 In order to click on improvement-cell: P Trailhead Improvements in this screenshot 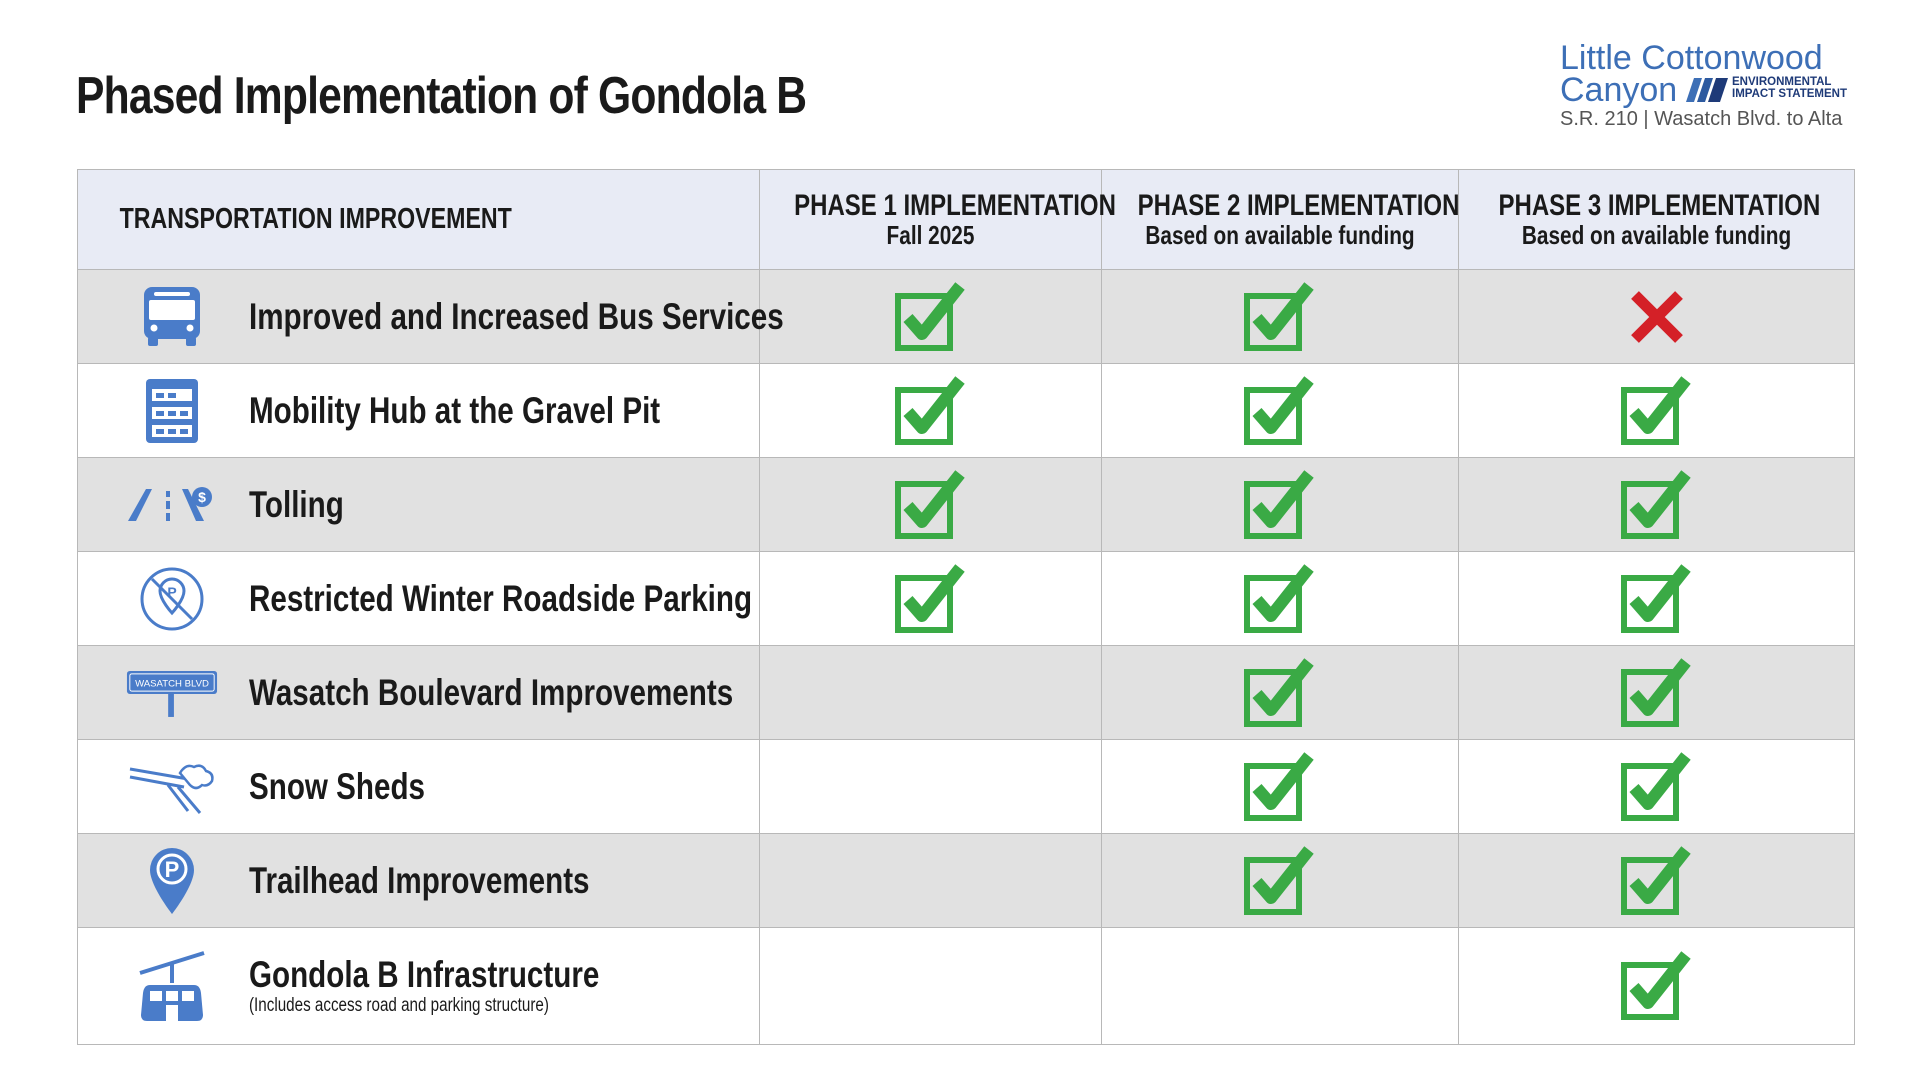, I will do `click(418, 880)`.